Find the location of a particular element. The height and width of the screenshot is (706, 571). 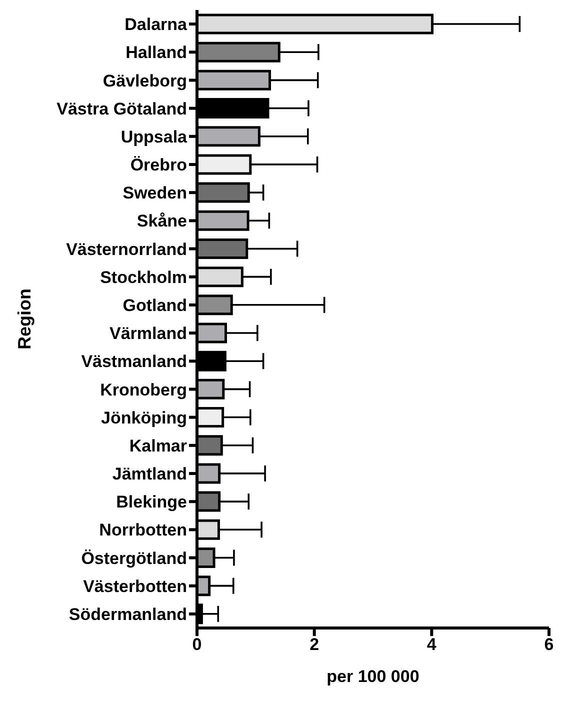

y-tick-label: Jönköping is located at coordinates (144, 418).